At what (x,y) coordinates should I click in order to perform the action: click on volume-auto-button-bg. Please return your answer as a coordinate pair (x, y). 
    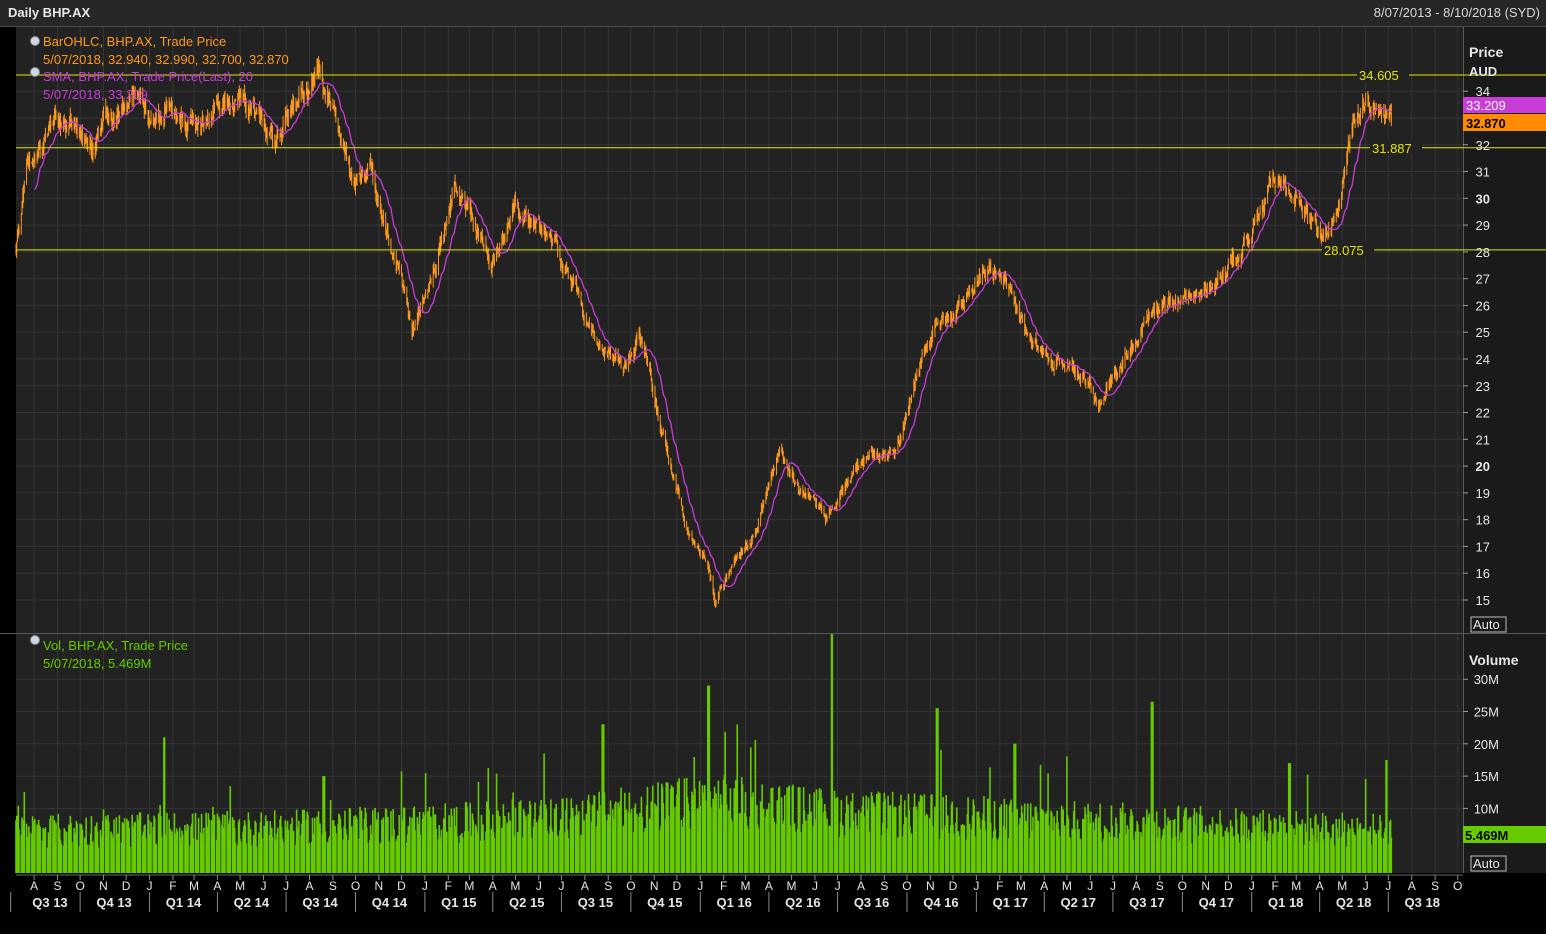
    Looking at the image, I should click on (1488, 863).